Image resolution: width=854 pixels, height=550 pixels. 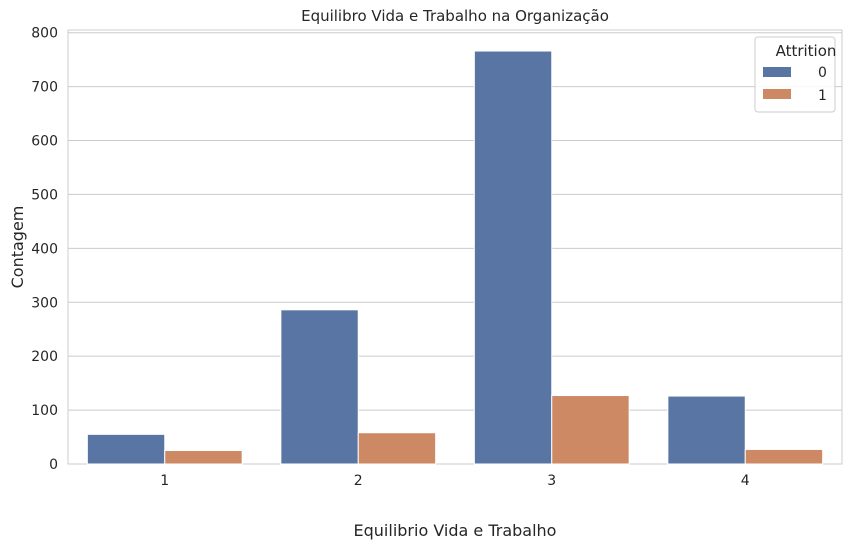 What do you see at coordinates (44, 411) in the screenshot?
I see `y-tick-label: 100` at bounding box center [44, 411].